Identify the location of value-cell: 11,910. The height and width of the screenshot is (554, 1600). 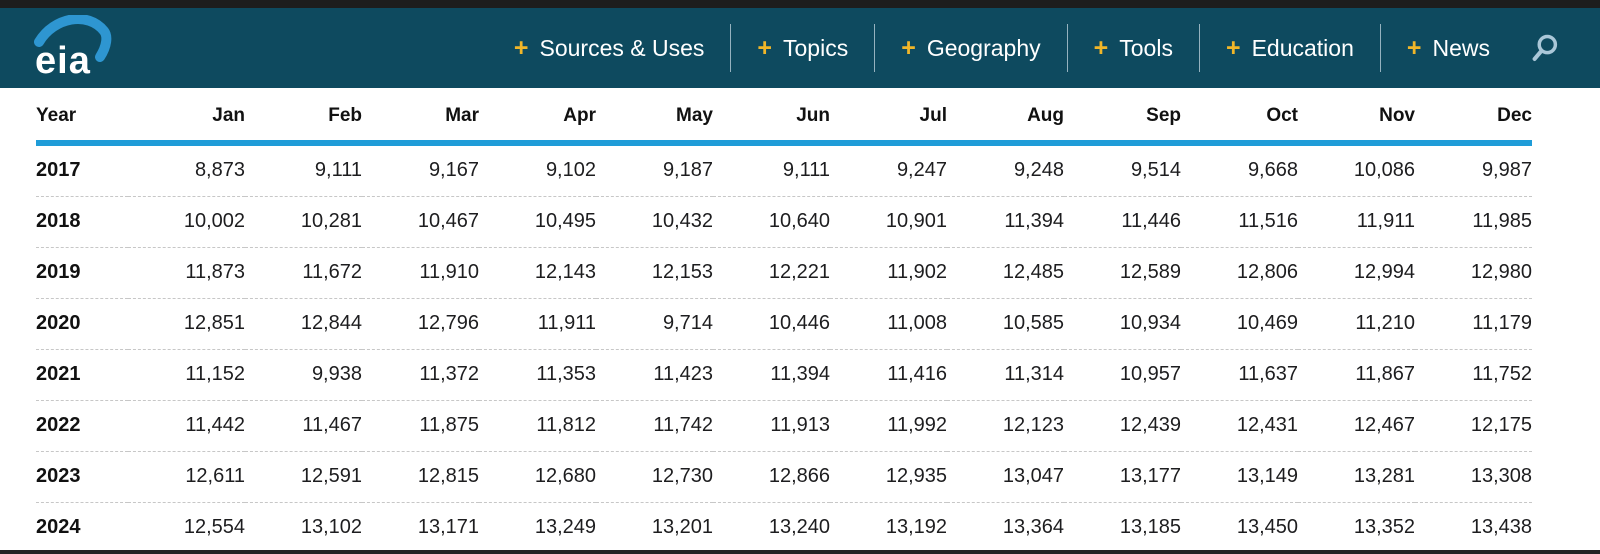
(449, 272).